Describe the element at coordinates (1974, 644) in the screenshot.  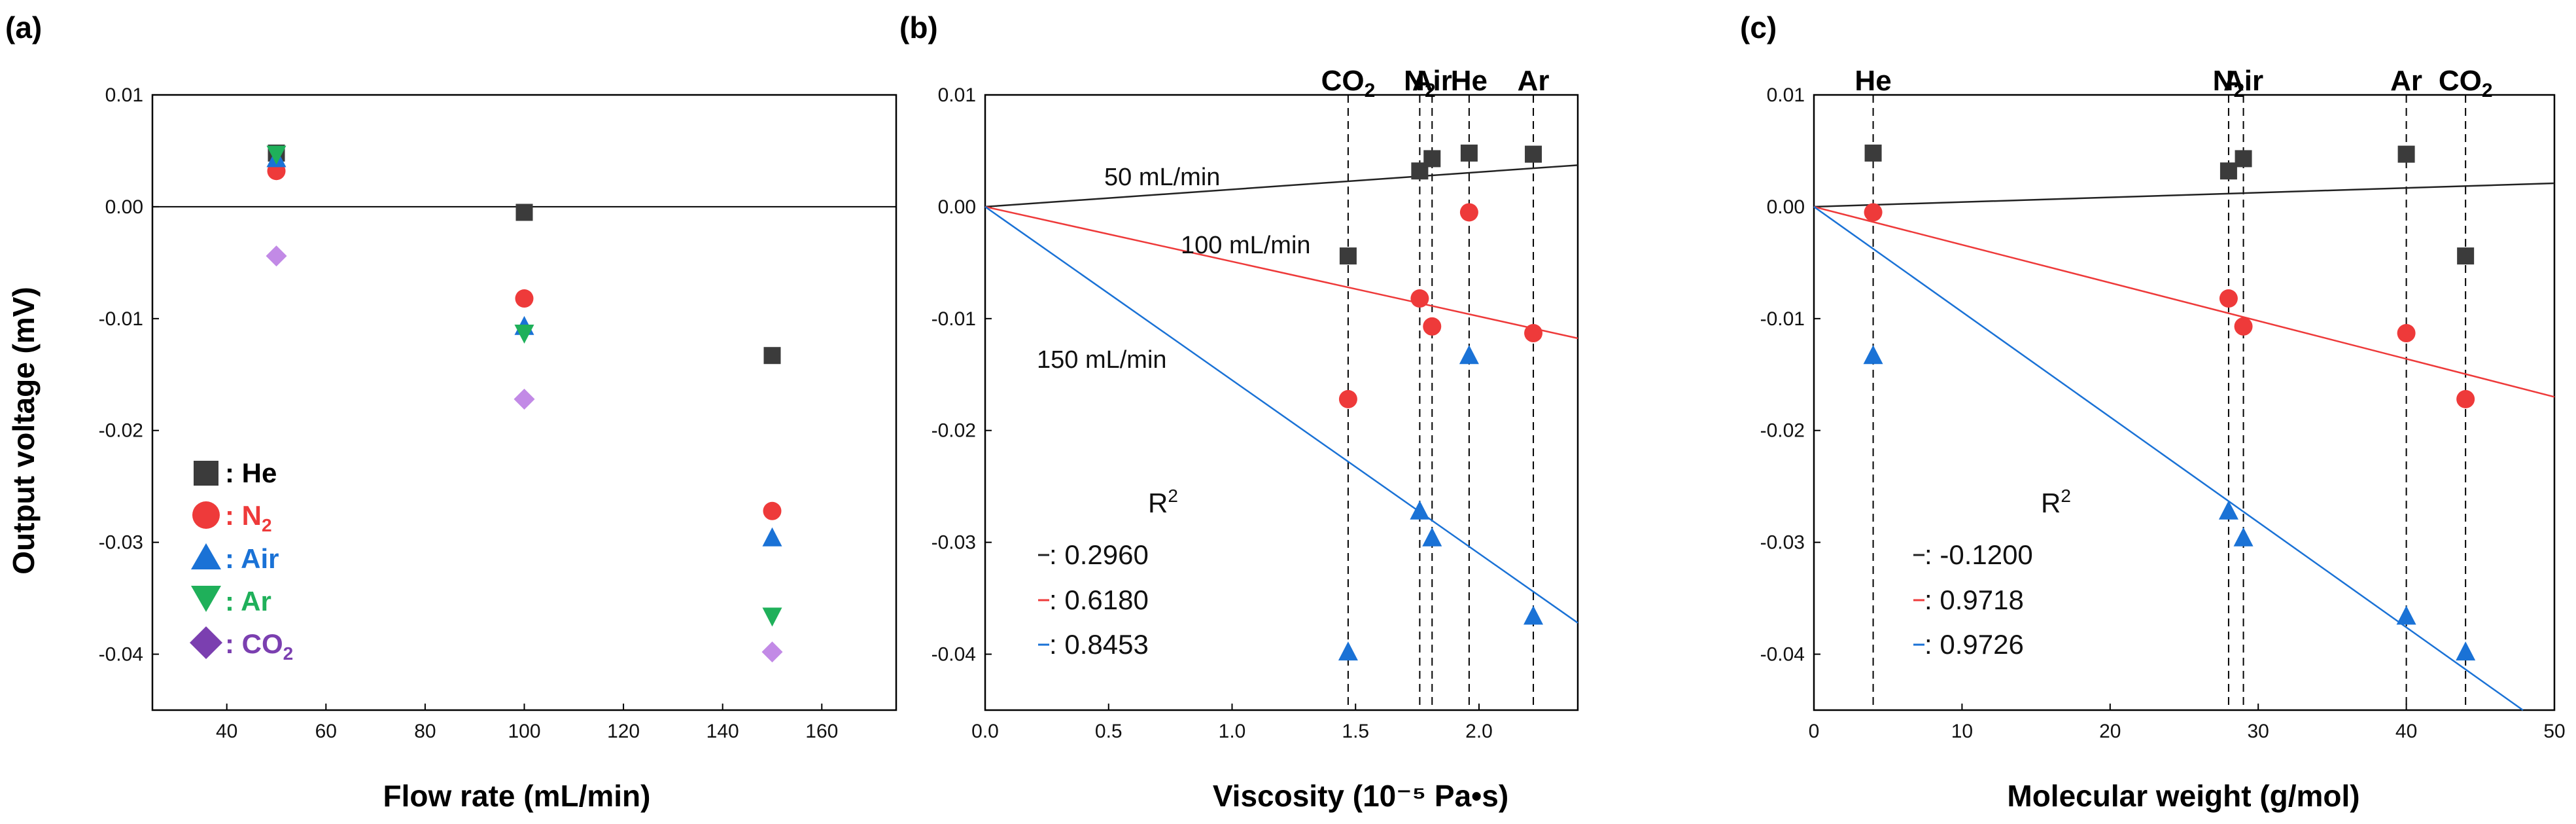
I see `r2-value-c-150: : 0.9726` at that location.